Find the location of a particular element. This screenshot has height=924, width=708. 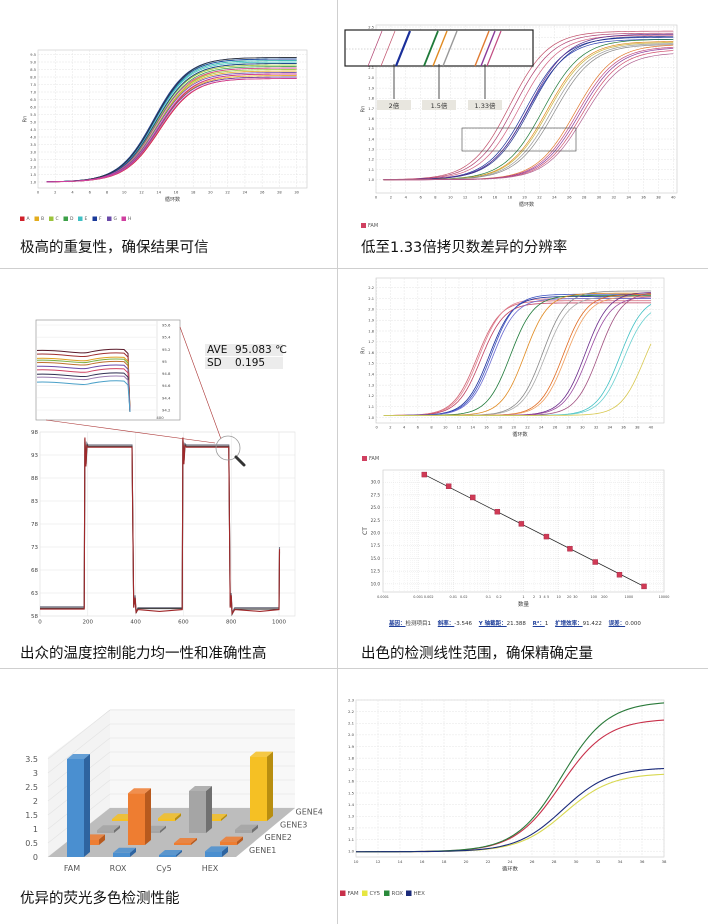

x-axis-label: 循环数 is located at coordinates (510, 869).